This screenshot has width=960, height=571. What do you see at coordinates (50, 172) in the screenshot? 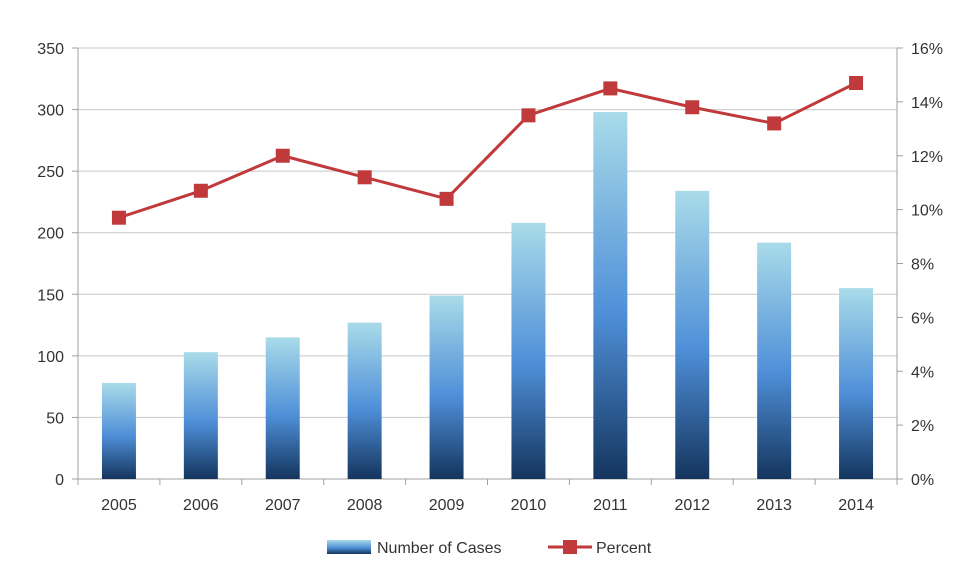
I see `y-left-tick-label: 250` at bounding box center [50, 172].